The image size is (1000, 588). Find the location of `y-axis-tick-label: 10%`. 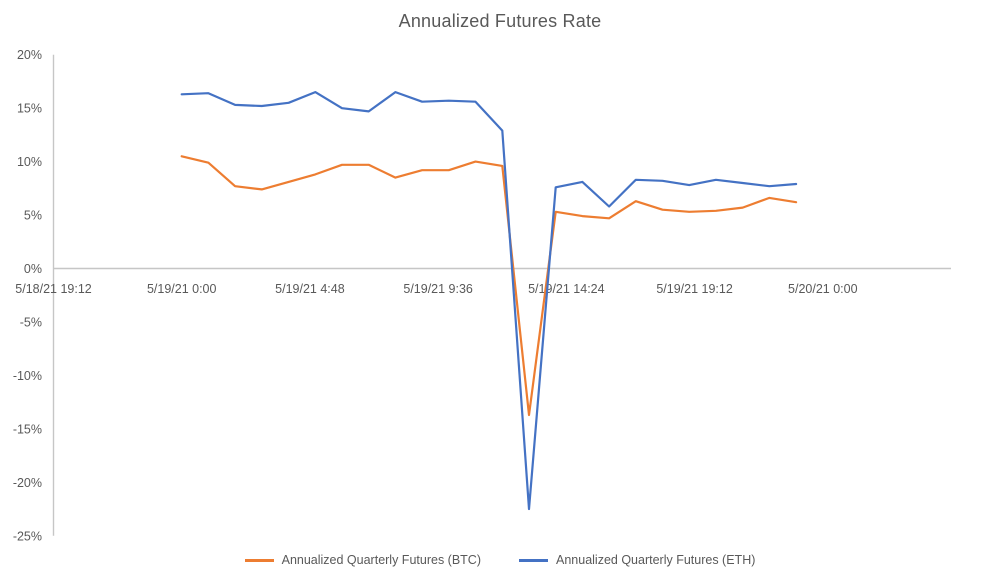

y-axis-tick-label: 10% is located at coordinates (29, 162).